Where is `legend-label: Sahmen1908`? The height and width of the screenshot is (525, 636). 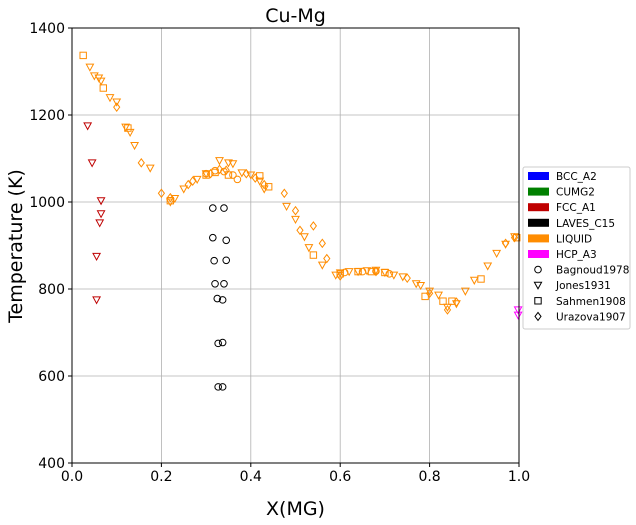 legend-label: Sahmen1908 is located at coordinates (591, 302).